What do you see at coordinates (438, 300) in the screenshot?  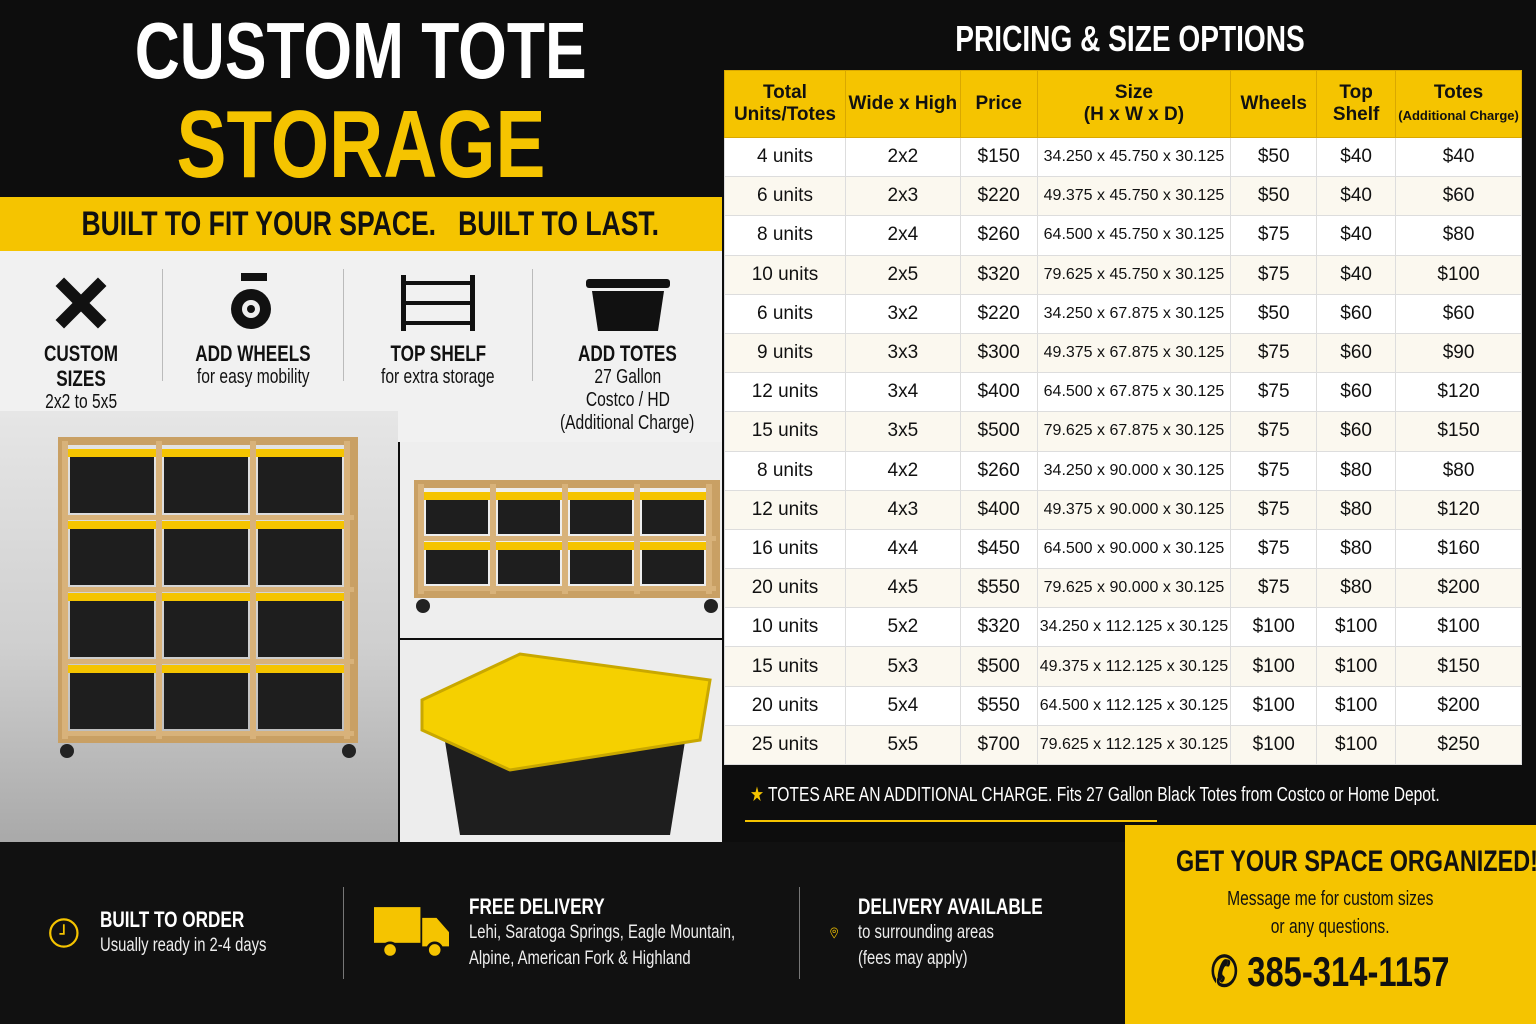 I see `shelf-icon` at bounding box center [438, 300].